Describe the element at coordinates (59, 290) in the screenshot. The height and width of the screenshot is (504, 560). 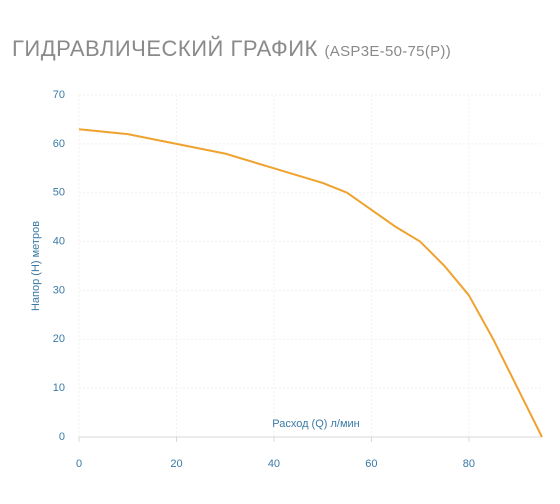
I see `y-tick-label: 30` at that location.